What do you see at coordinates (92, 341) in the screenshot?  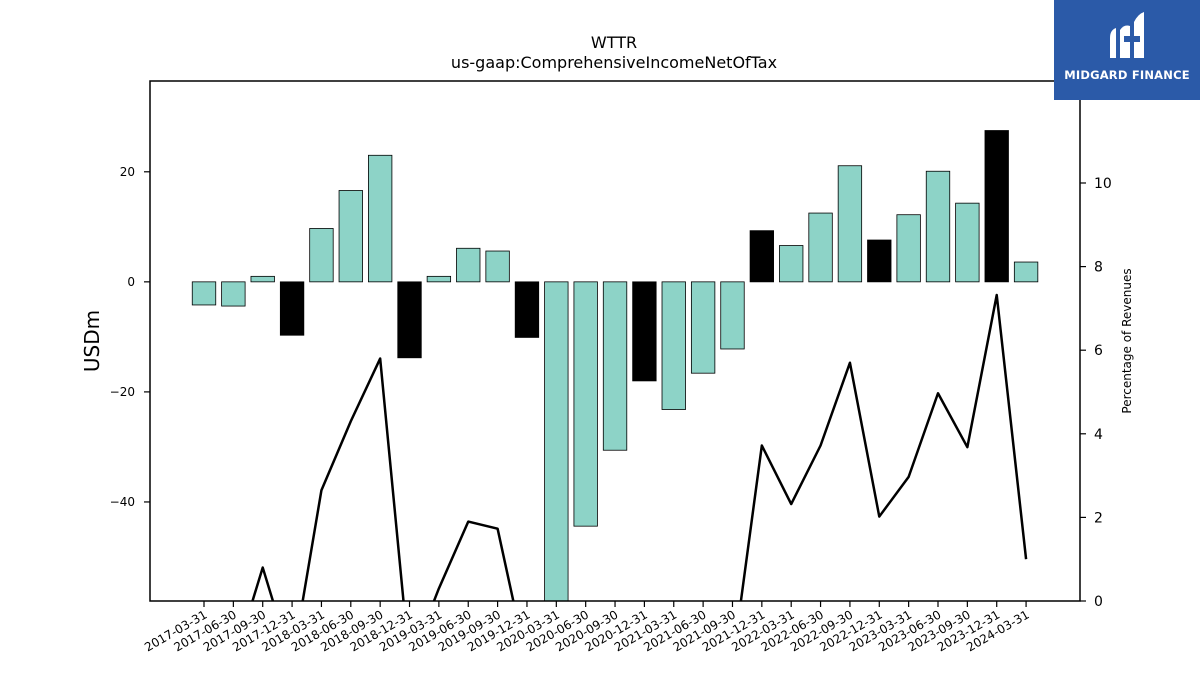 I see `y-axis-label: USDm` at bounding box center [92, 341].